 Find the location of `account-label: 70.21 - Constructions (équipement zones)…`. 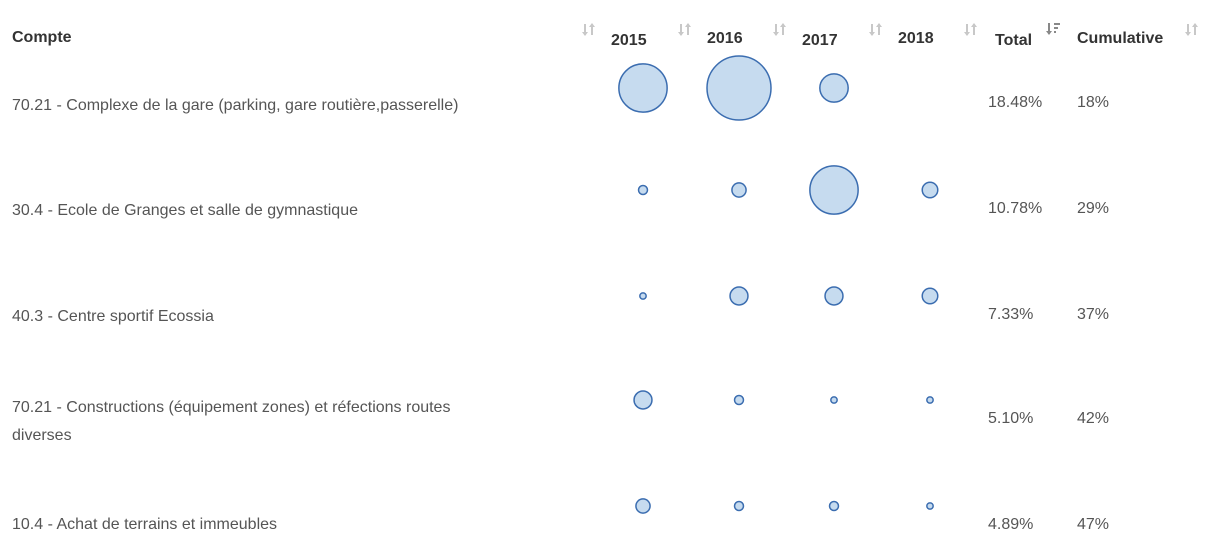

account-label: 70.21 - Constructions (équipement zones)… is located at coordinates (231, 421).